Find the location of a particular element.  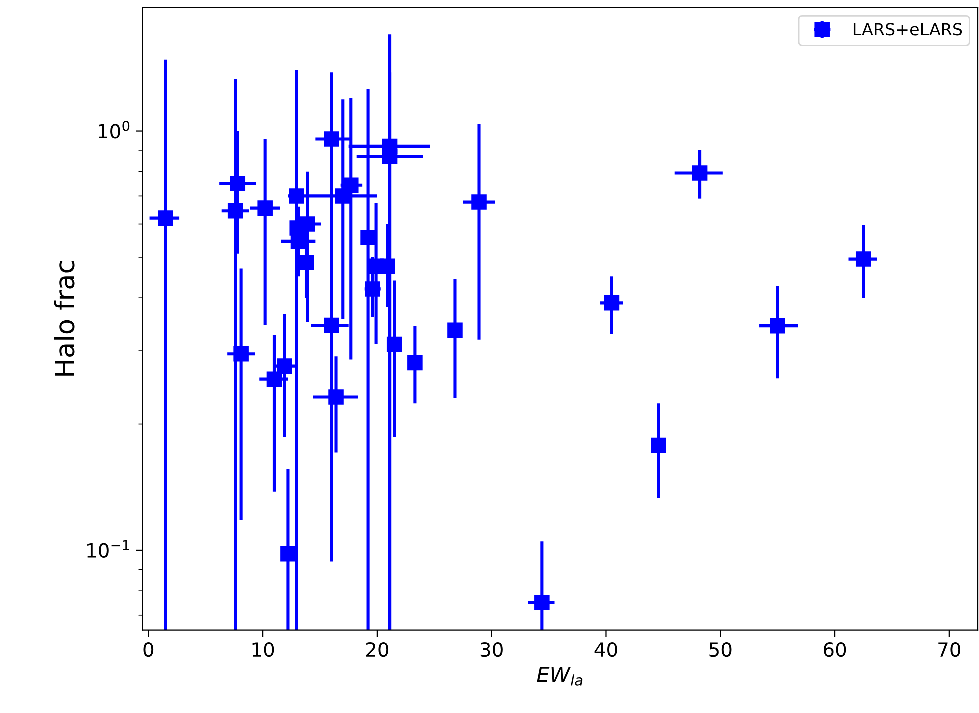

y-axis-title: Halo frac is located at coordinates (64, 318).